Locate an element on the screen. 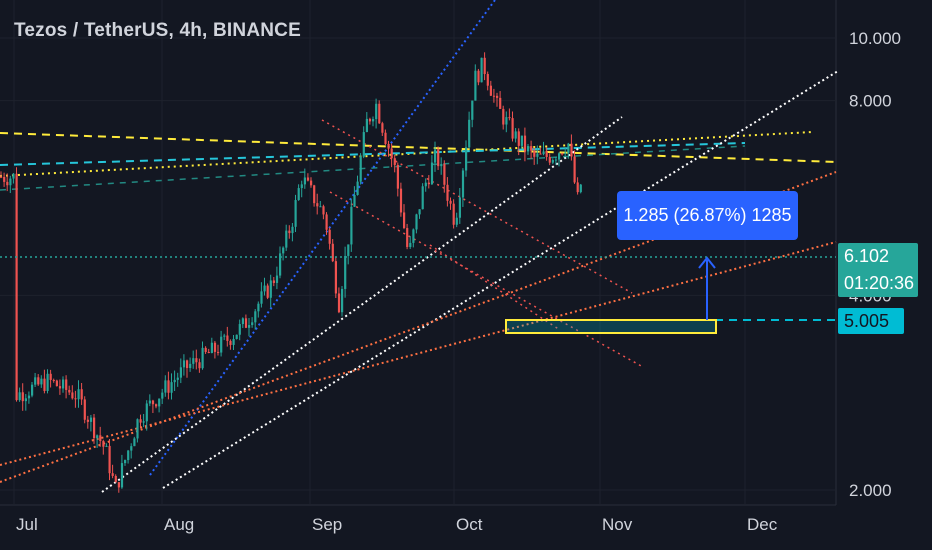 This screenshot has height=550, width=932. support-box is located at coordinates (611, 326).